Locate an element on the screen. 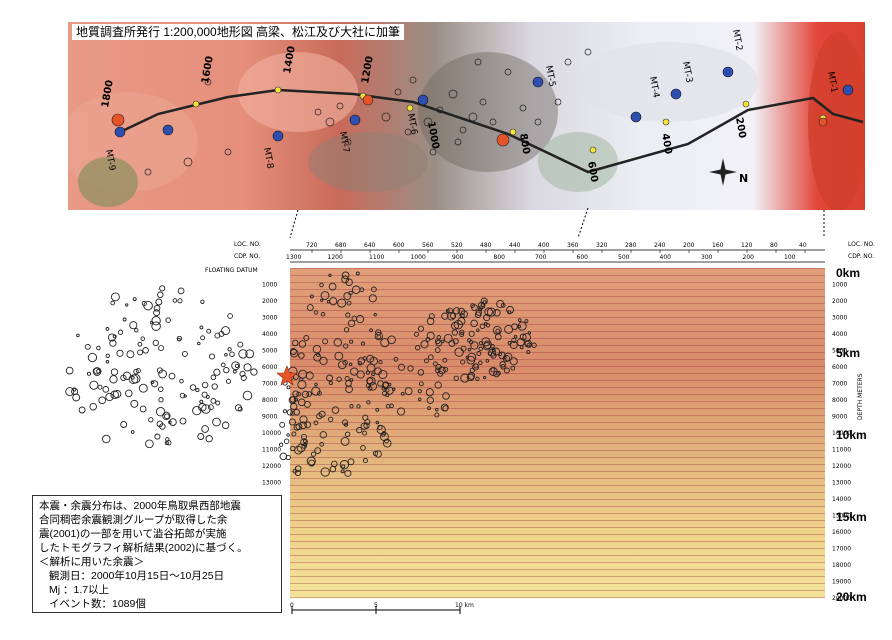 Image resolution: width=892 pixels, height=640 pixels. cdp-tick-1200: 1200 is located at coordinates (335, 257).